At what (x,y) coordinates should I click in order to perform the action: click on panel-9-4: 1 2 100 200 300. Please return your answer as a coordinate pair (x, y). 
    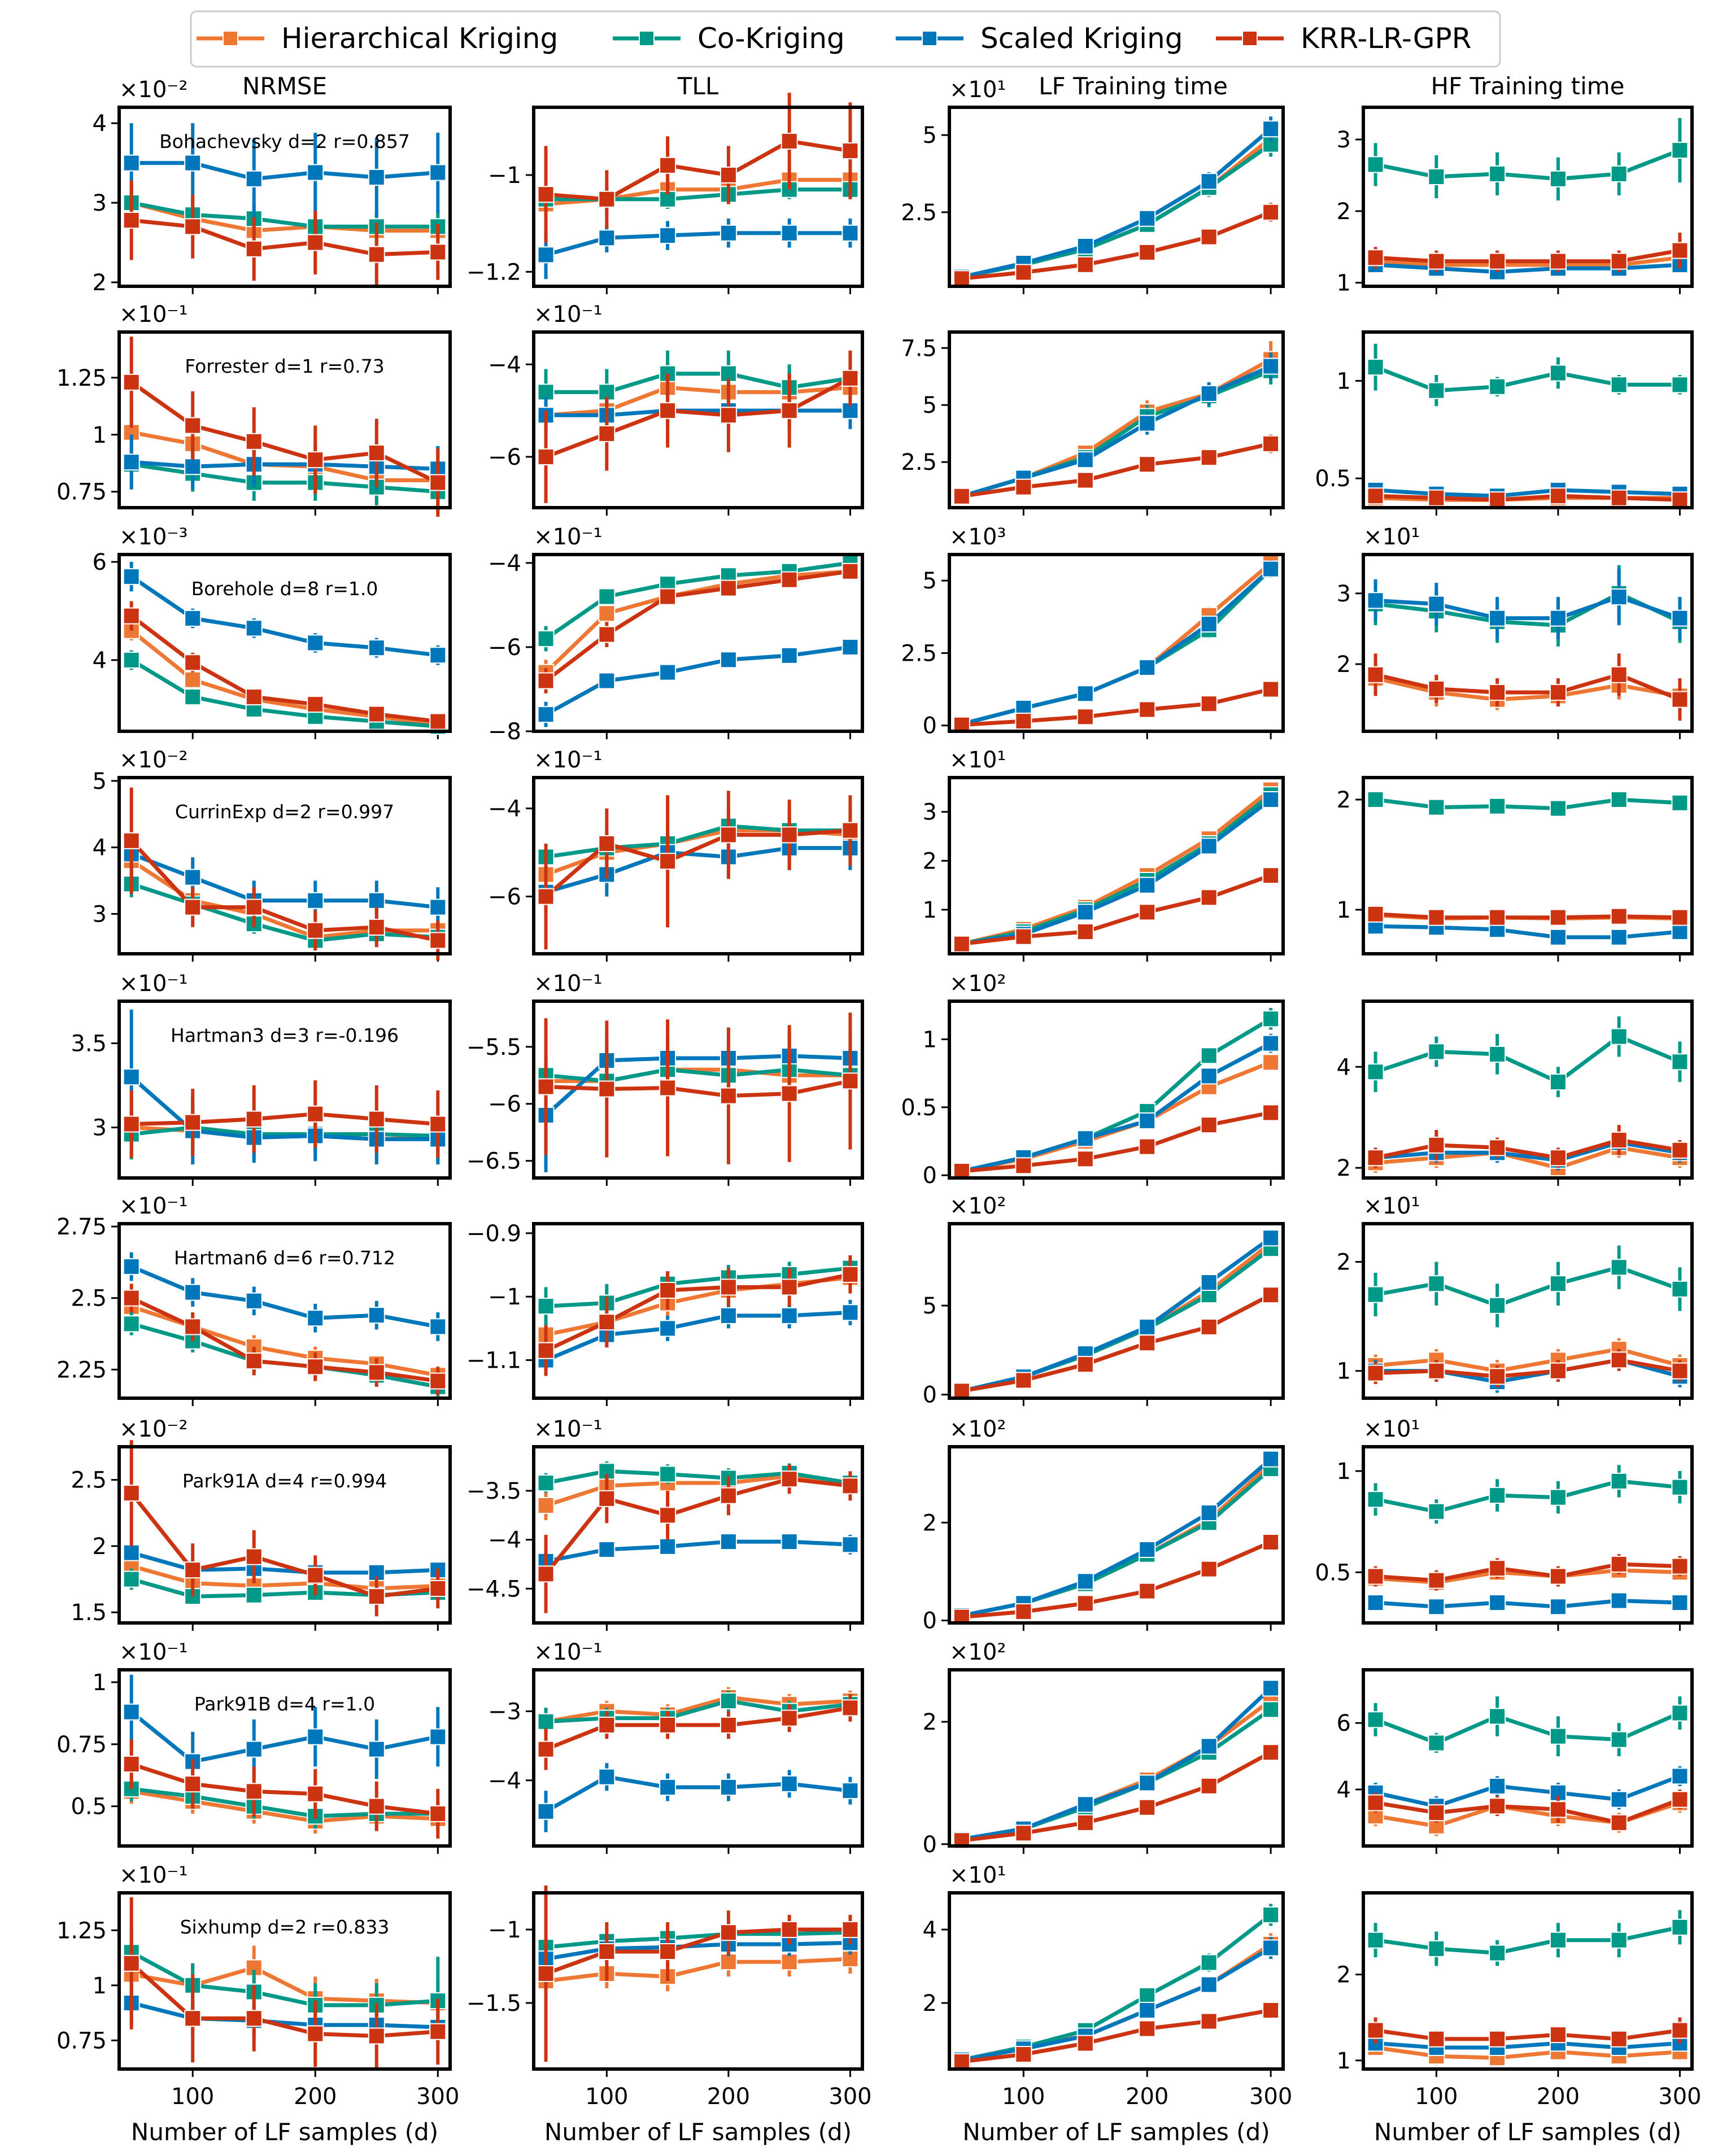
    Looking at the image, I should click on (1520, 2000).